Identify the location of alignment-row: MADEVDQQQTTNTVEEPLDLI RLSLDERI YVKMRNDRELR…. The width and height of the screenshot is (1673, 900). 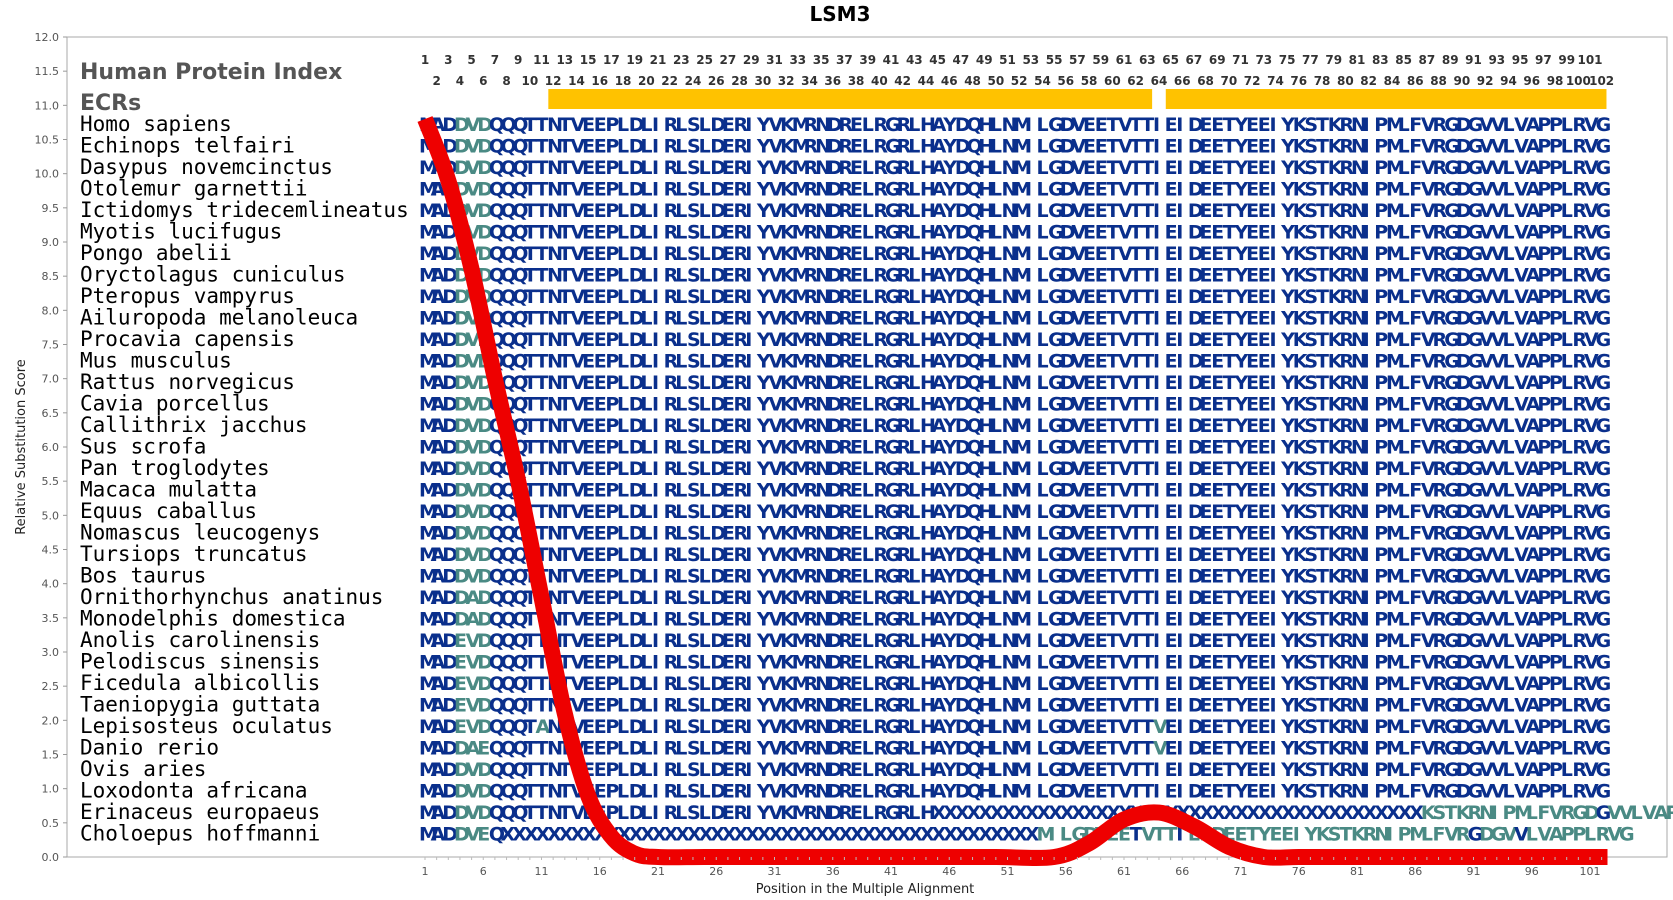
(1015, 706).